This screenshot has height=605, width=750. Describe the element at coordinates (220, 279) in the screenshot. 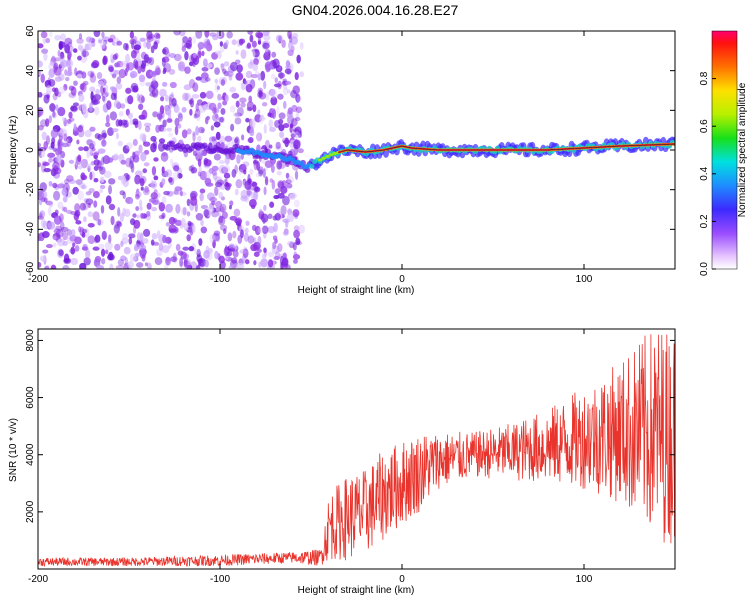

I see `x-tick-label: -100` at that location.